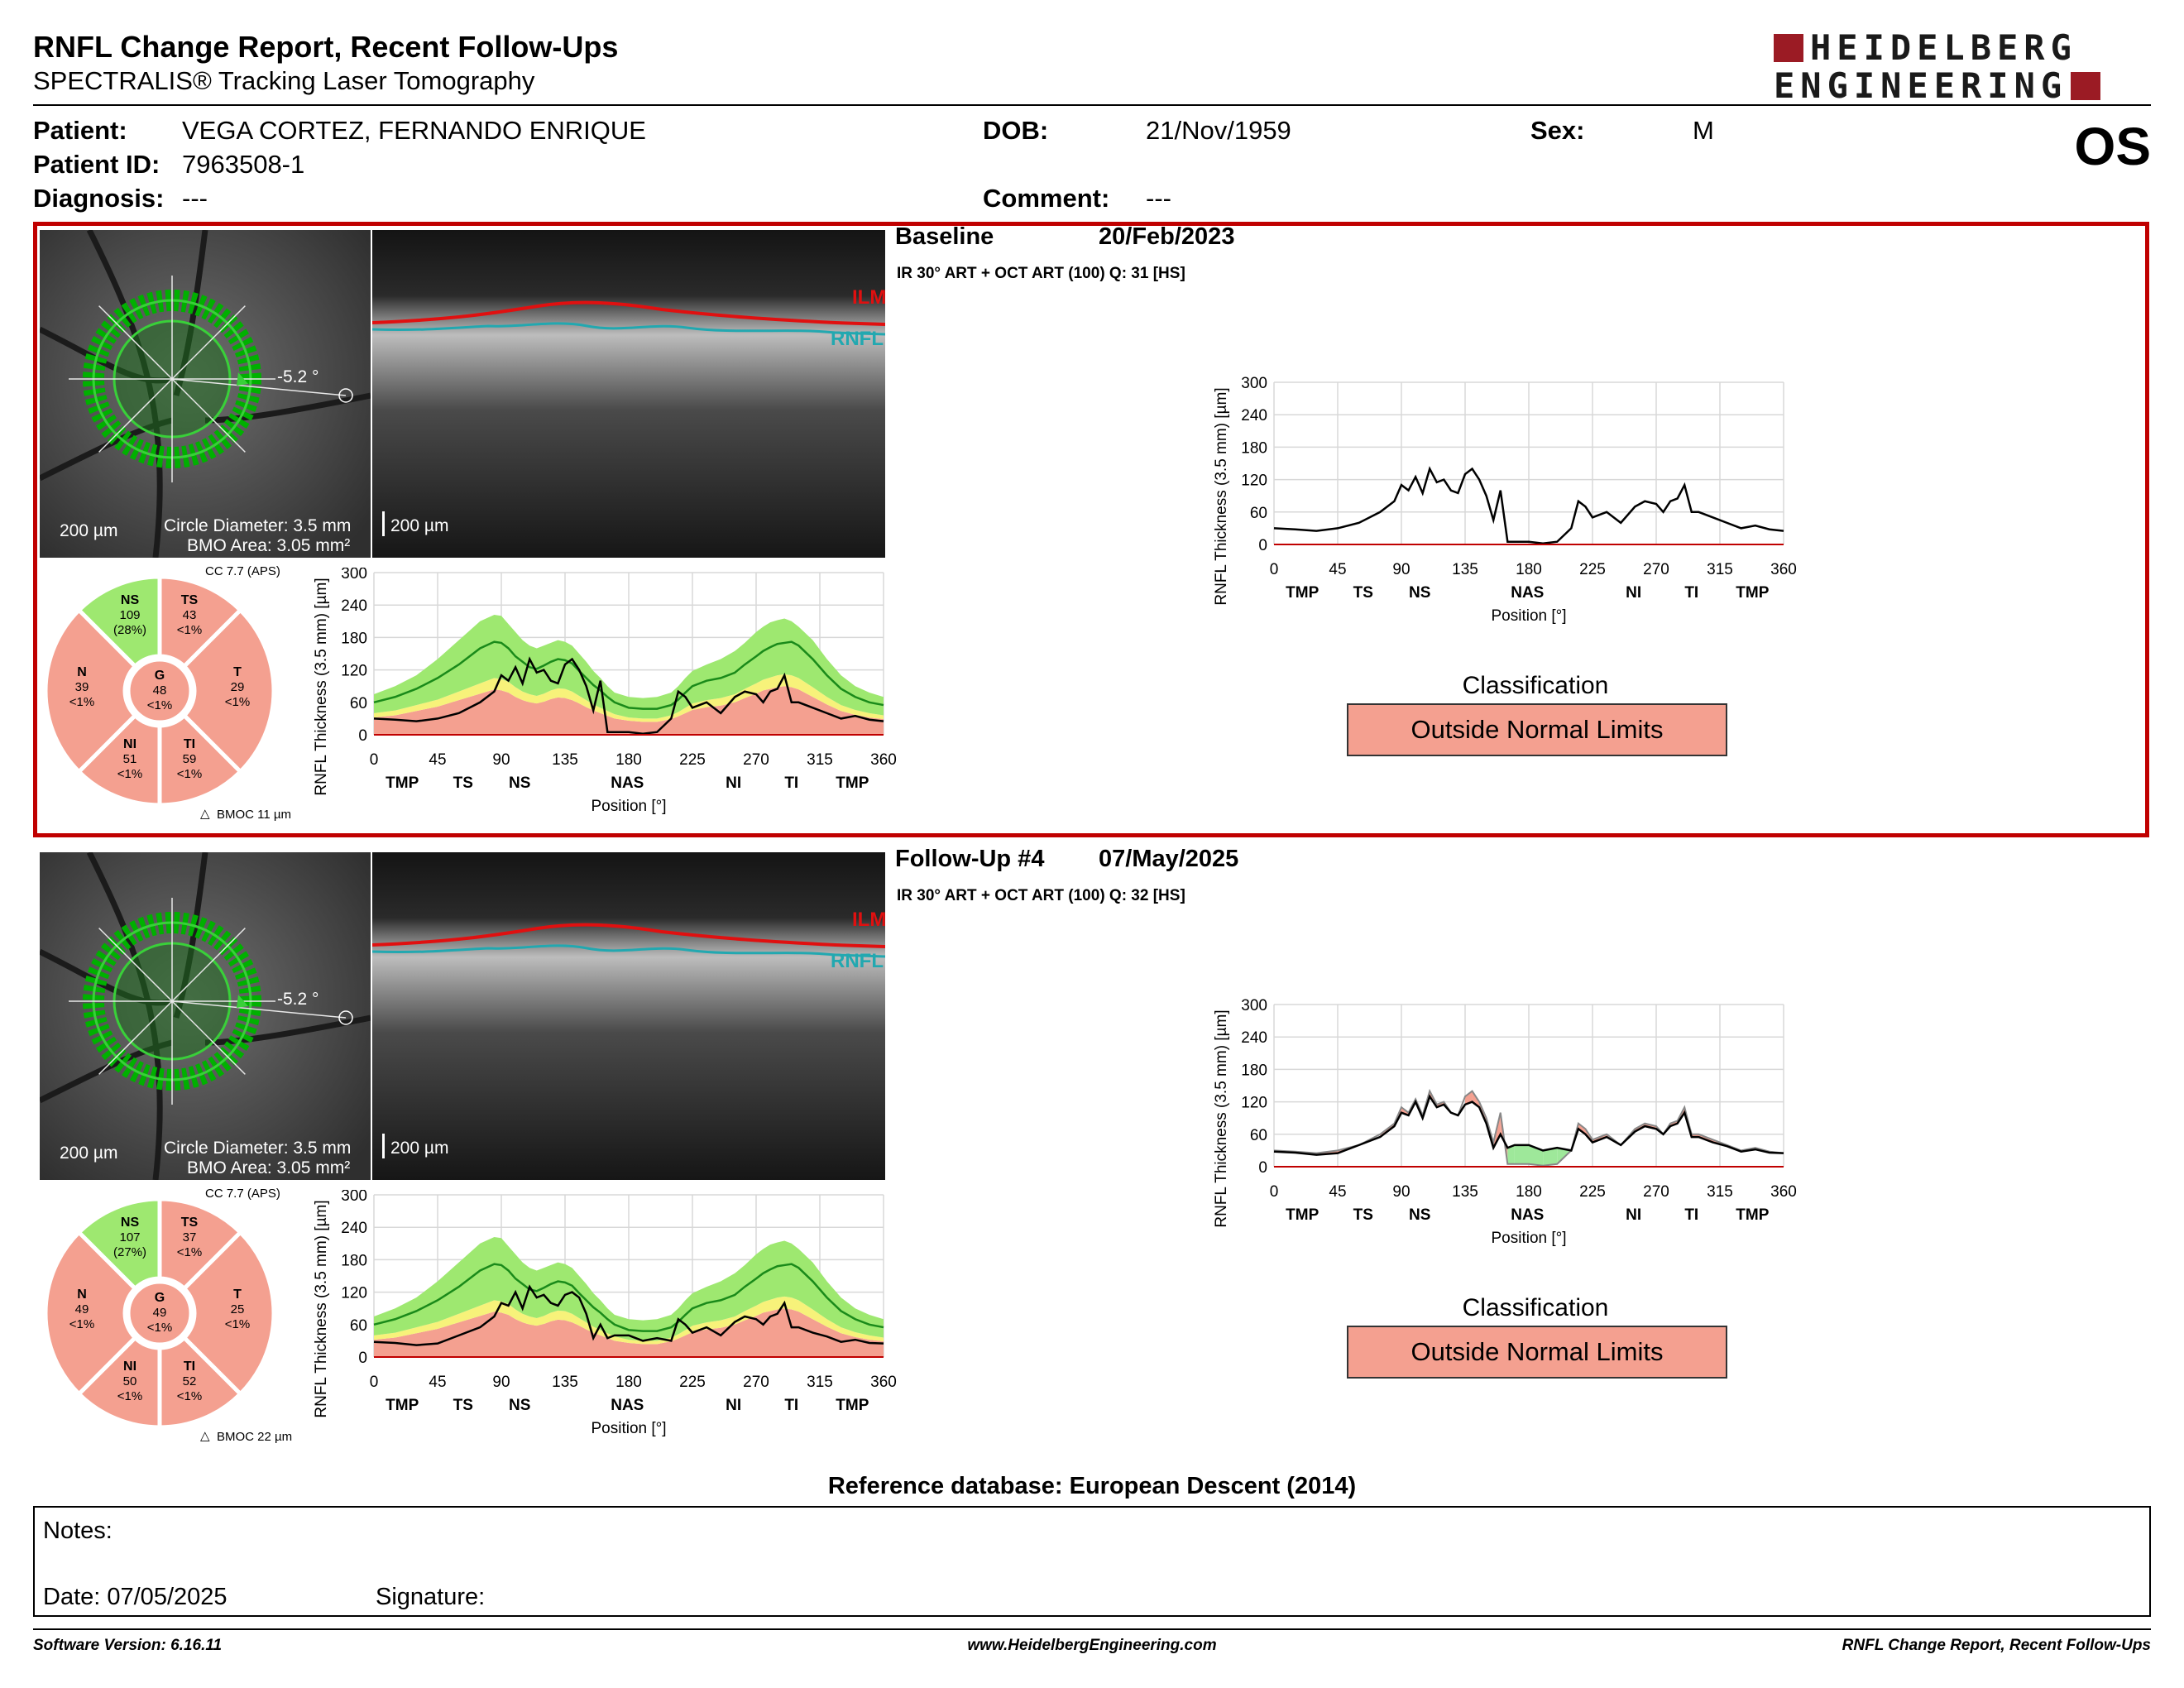  What do you see at coordinates (242, 379) in the screenshot?
I see `scan-direction-arrow-icon` at bounding box center [242, 379].